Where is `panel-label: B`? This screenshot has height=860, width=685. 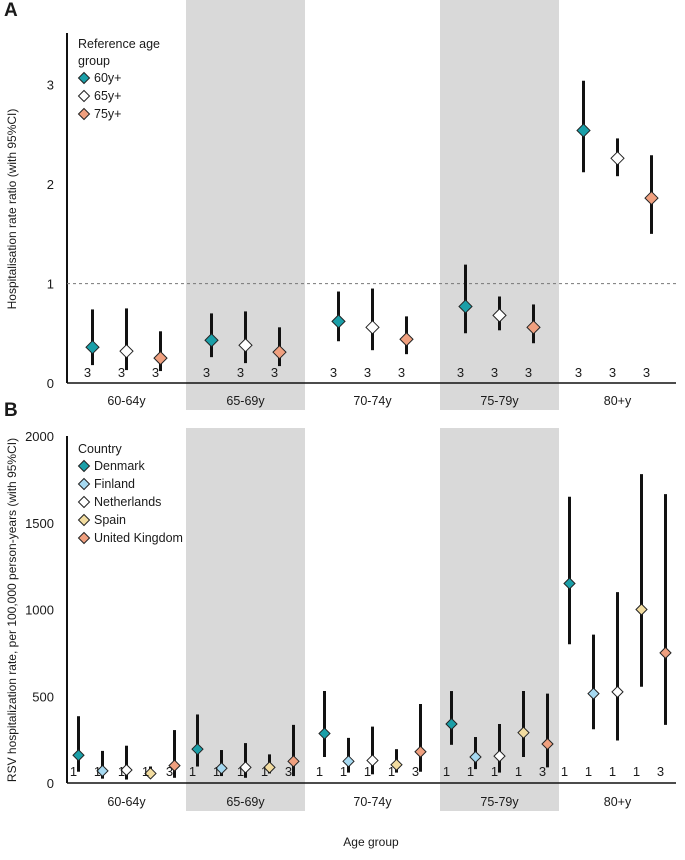
panel-label: B is located at coordinates (11, 410).